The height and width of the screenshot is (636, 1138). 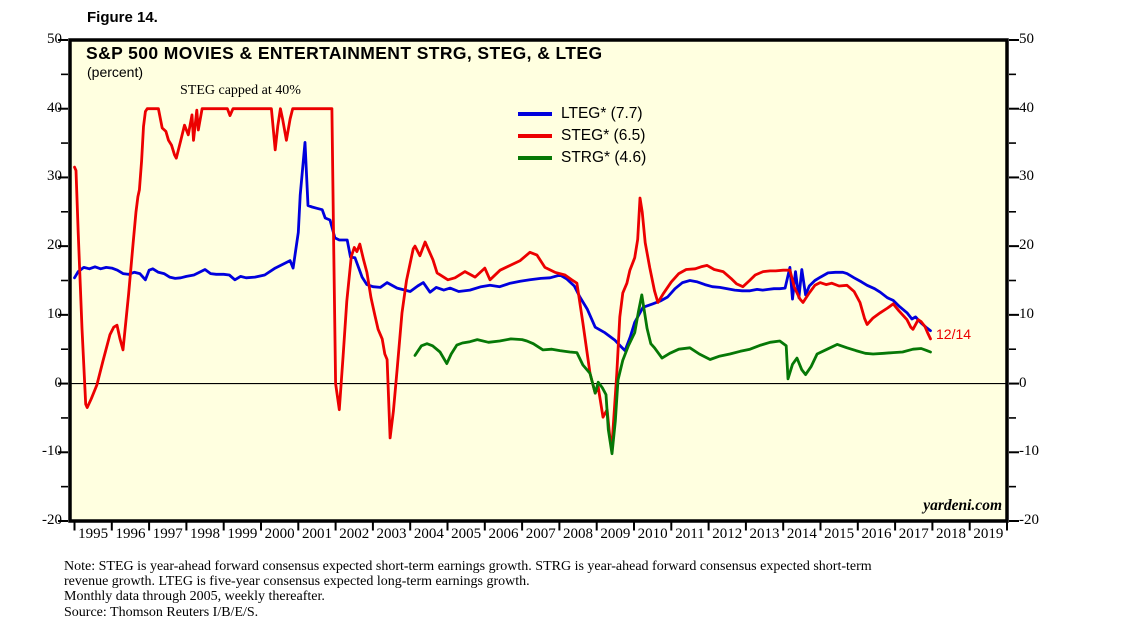 I want to click on legend-row-steg: STEG* (6.5), so click(x=582, y=136).